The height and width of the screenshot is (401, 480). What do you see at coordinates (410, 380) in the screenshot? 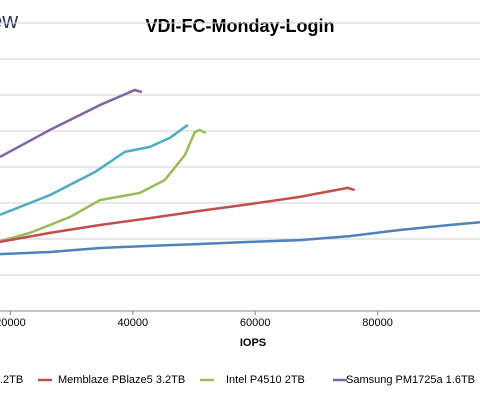
I see `legend-label: Samsung PM1725a 1.6TB` at bounding box center [410, 380].